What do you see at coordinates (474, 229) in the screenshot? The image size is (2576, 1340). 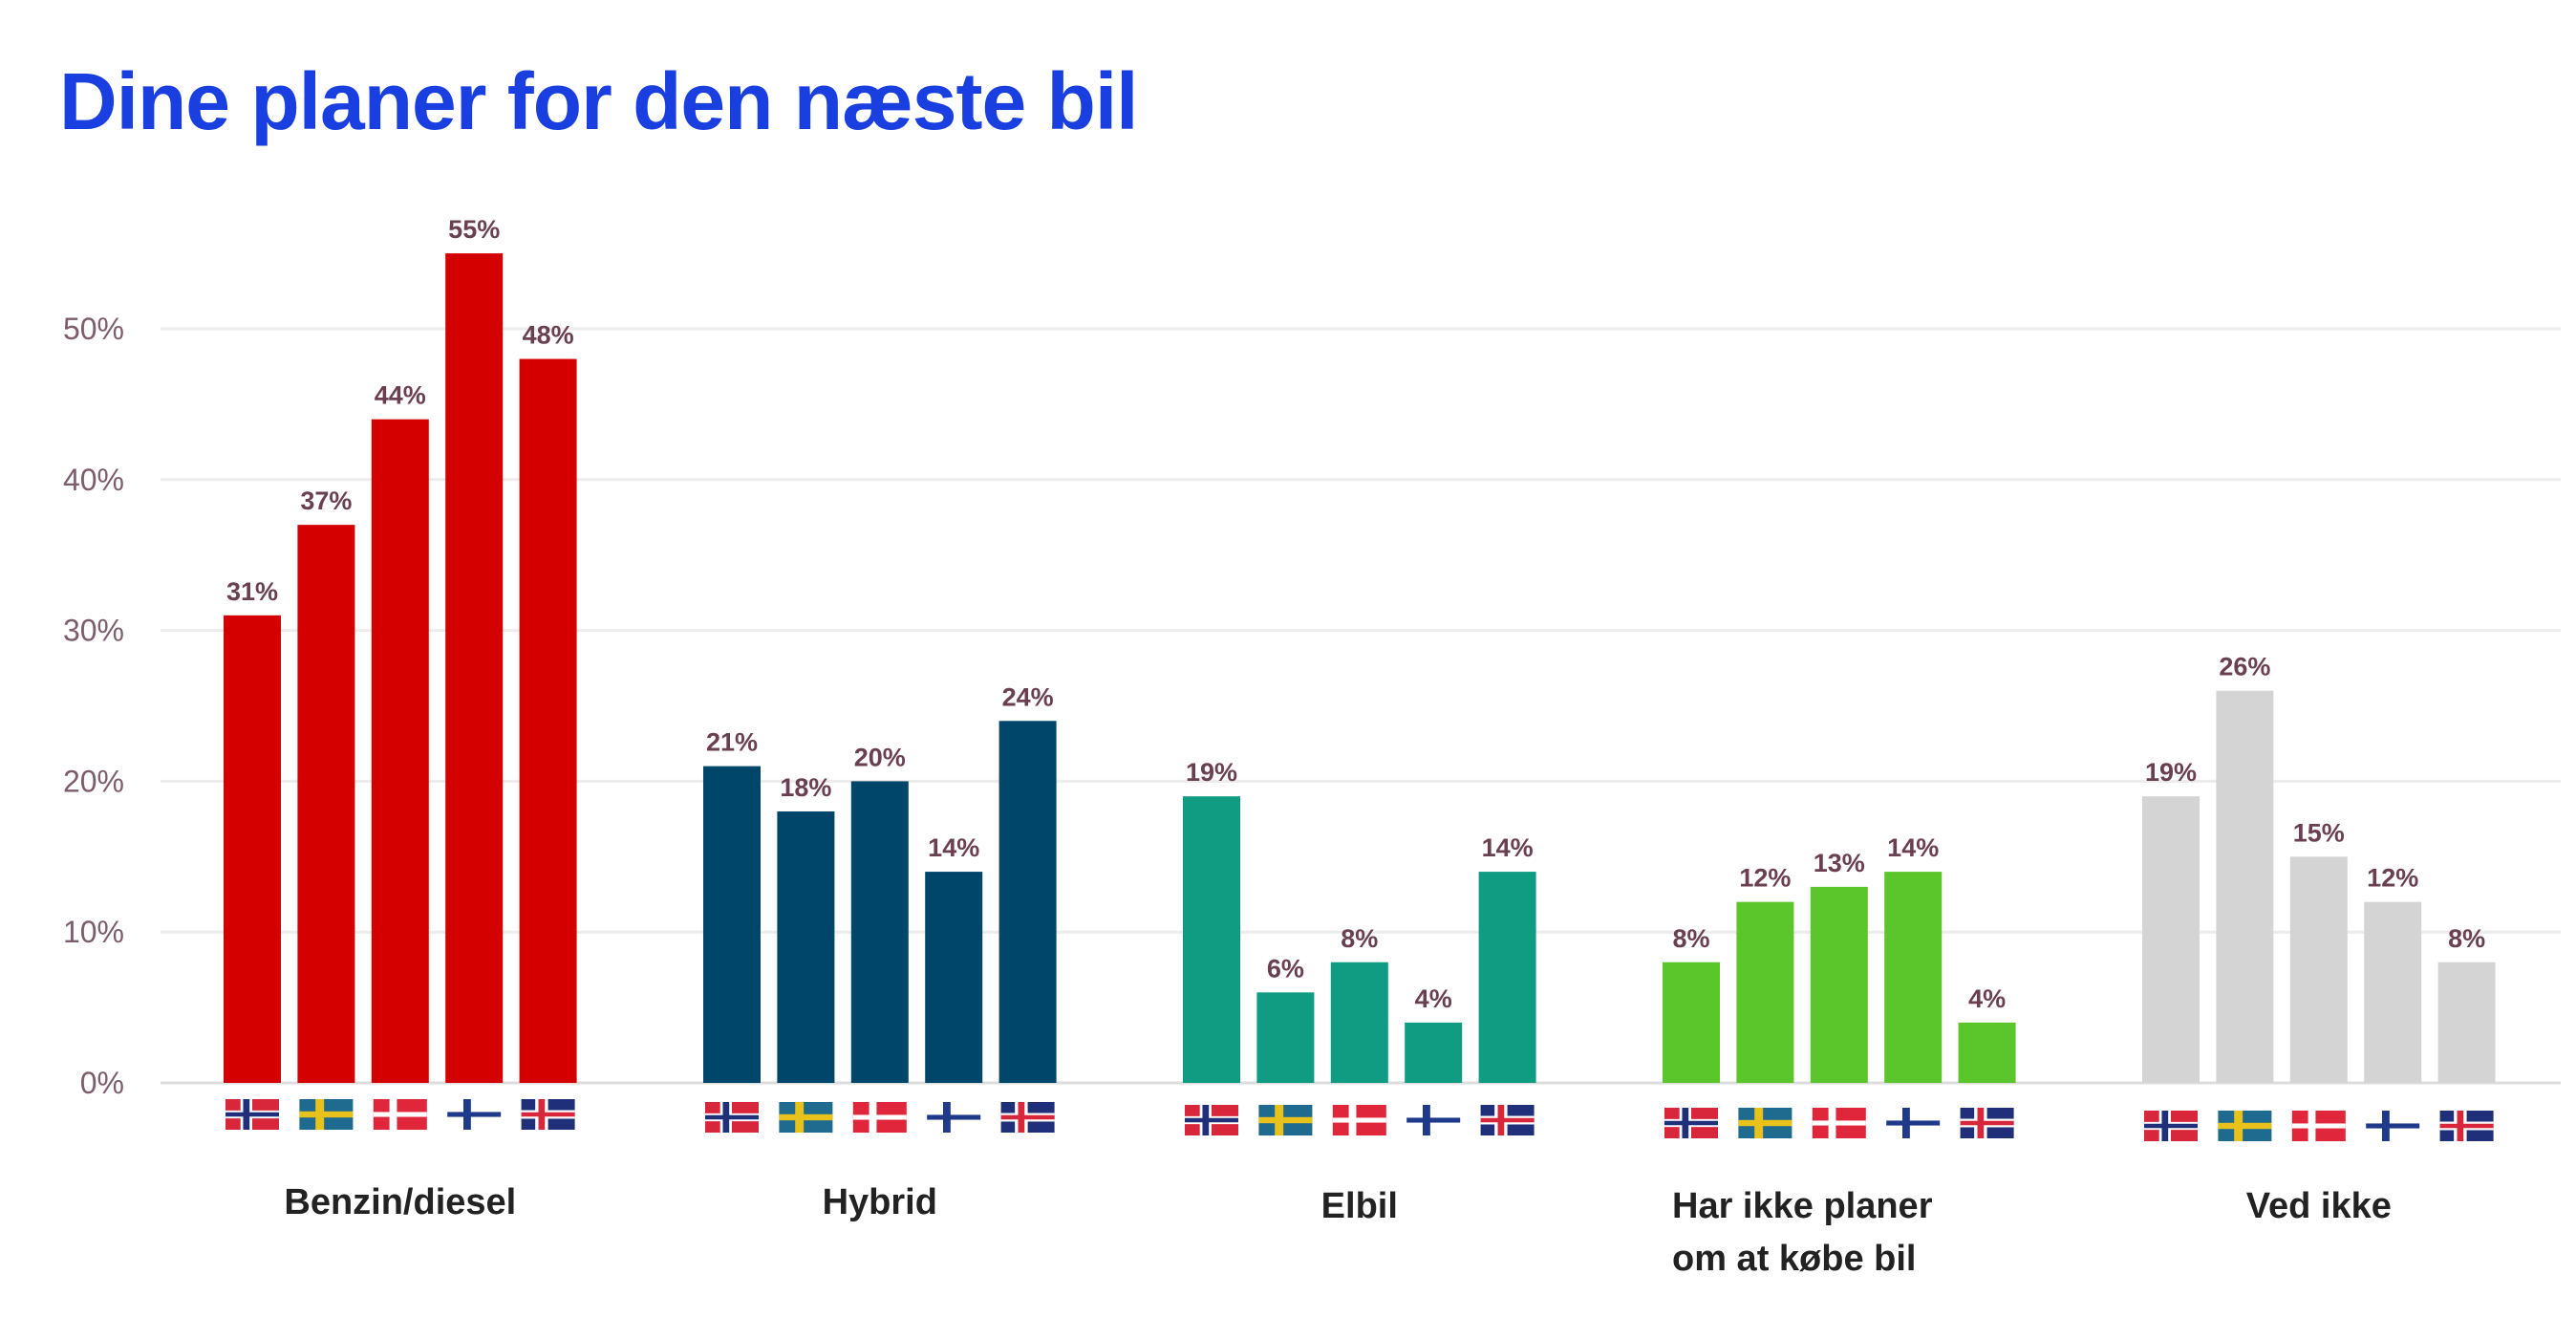 I see `data-label: 55%` at bounding box center [474, 229].